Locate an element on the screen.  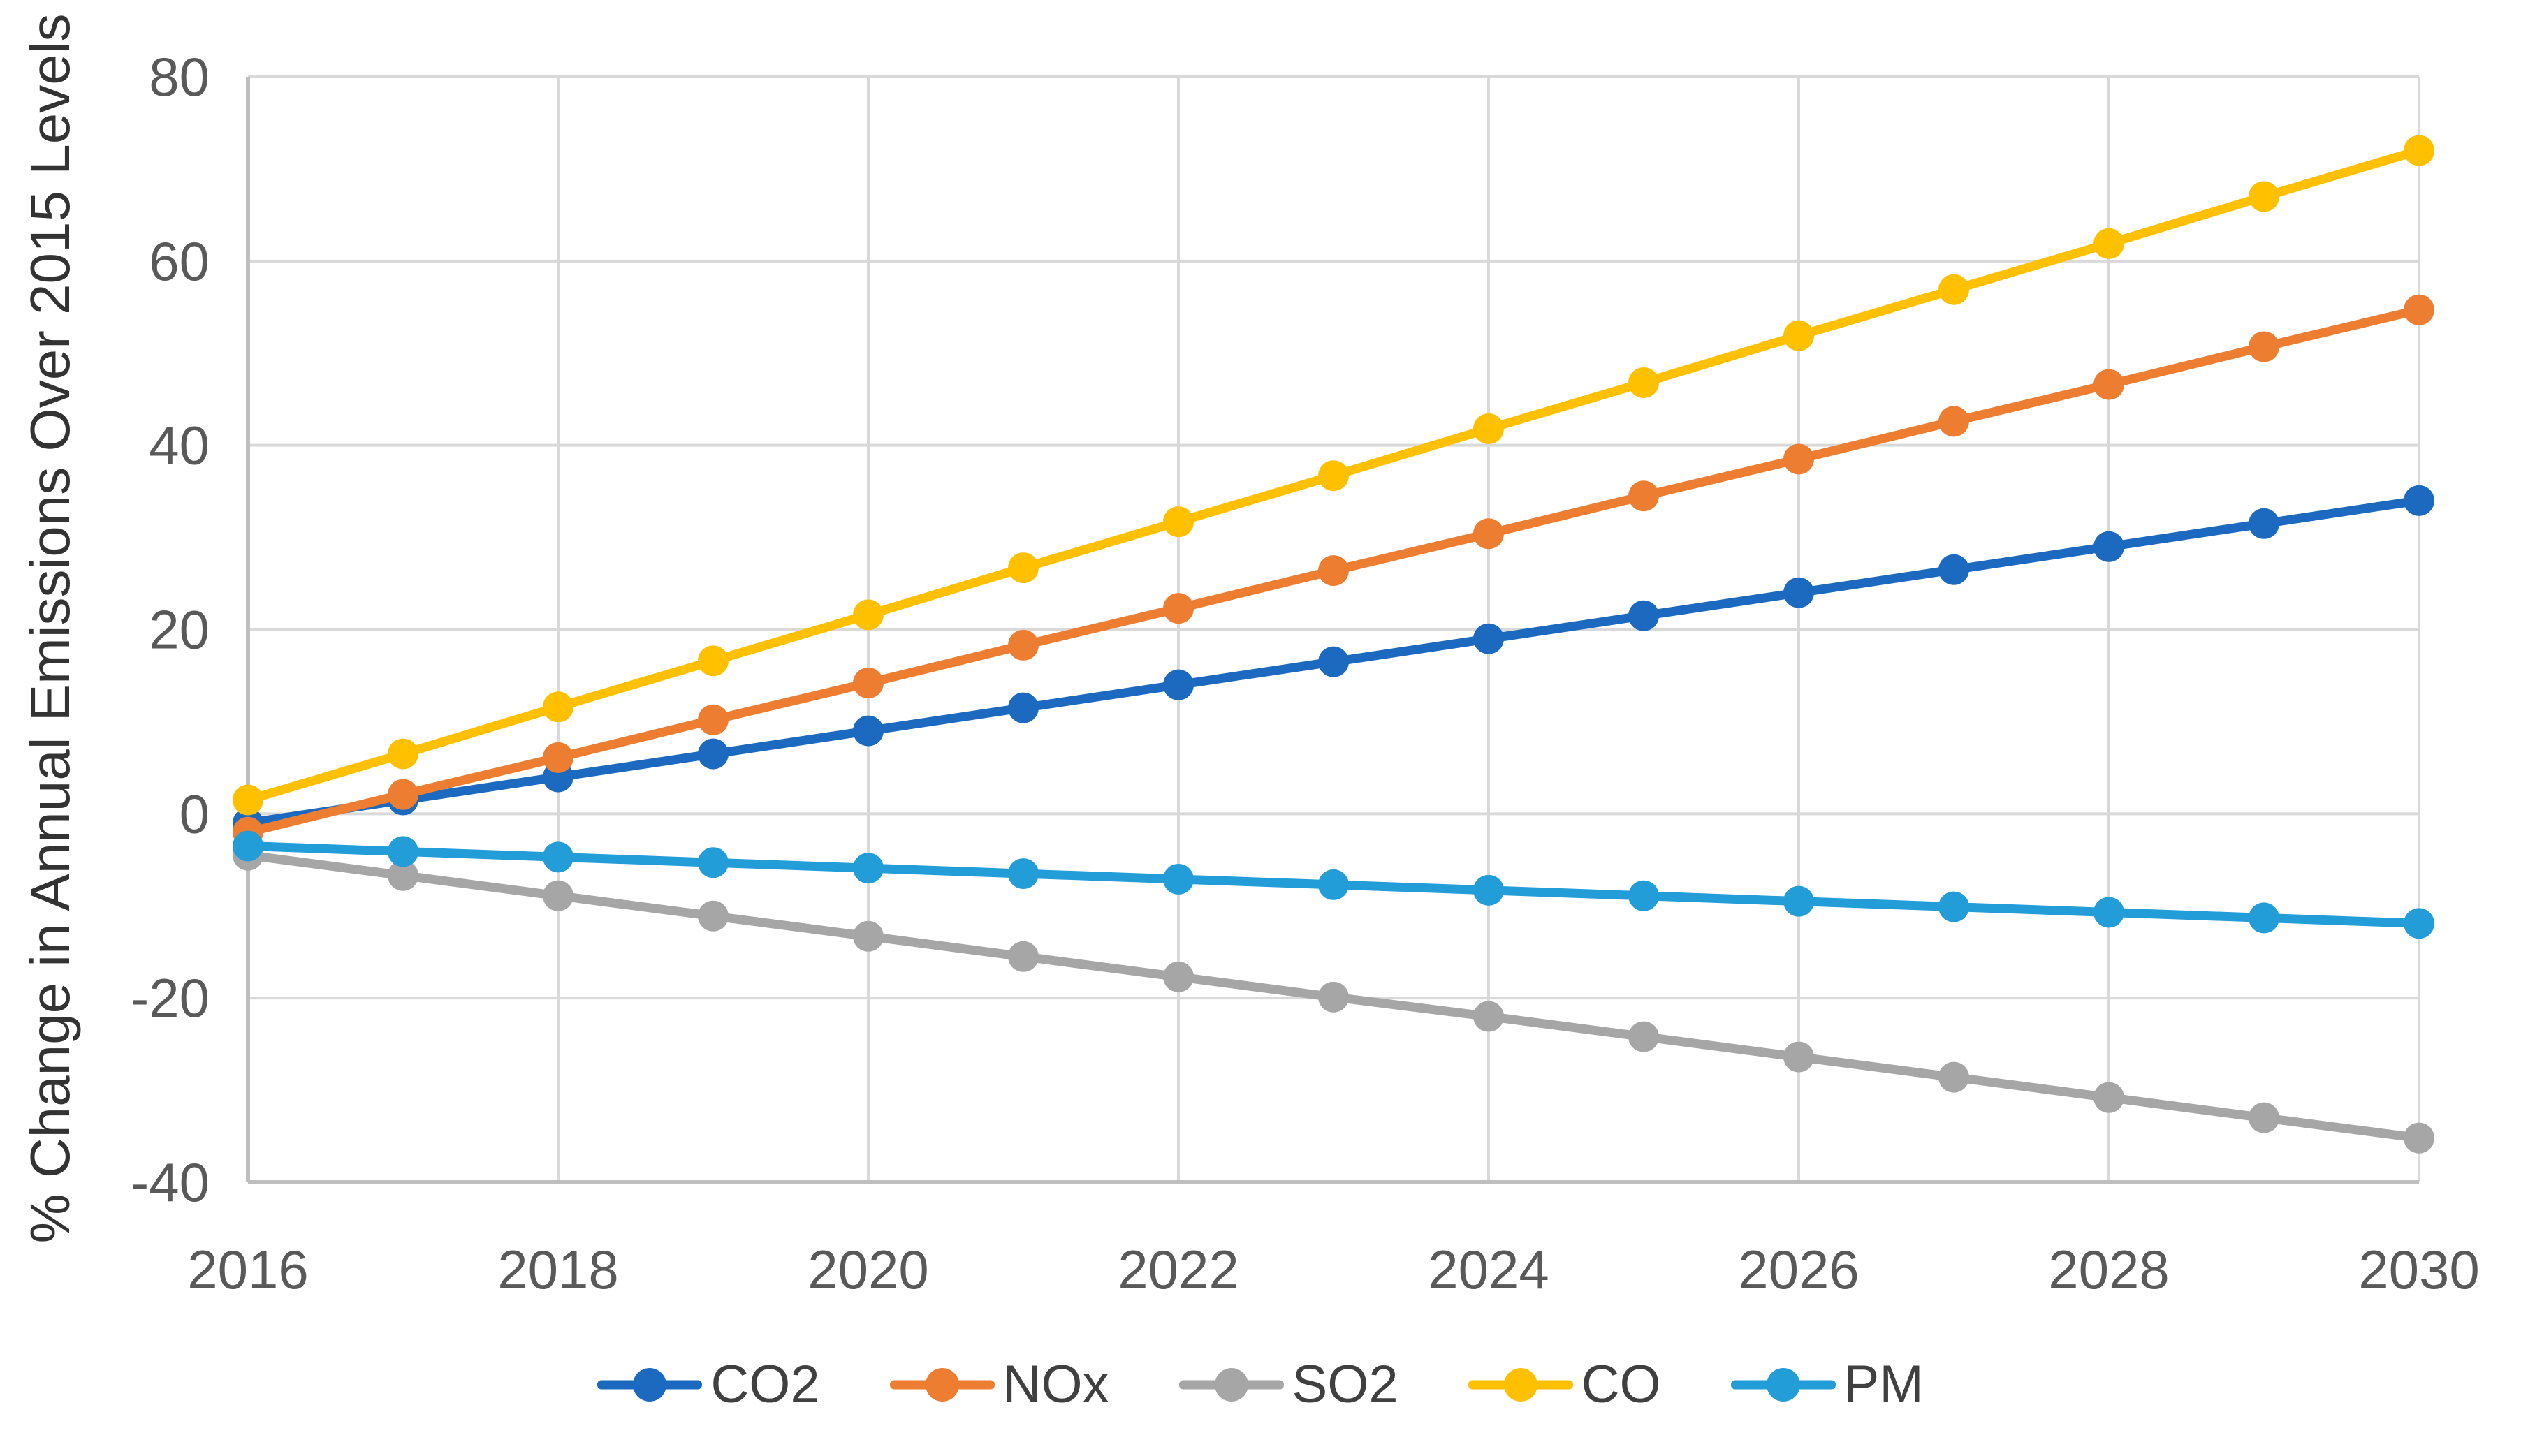
y-tick-label: 0 is located at coordinates (195, 813).